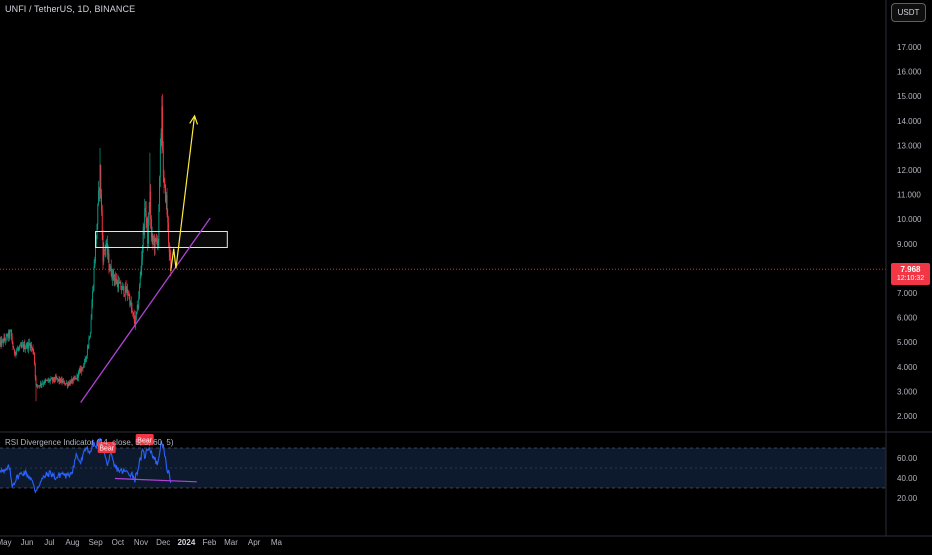  I want to click on price-tick-label: 16.000, so click(909, 72).